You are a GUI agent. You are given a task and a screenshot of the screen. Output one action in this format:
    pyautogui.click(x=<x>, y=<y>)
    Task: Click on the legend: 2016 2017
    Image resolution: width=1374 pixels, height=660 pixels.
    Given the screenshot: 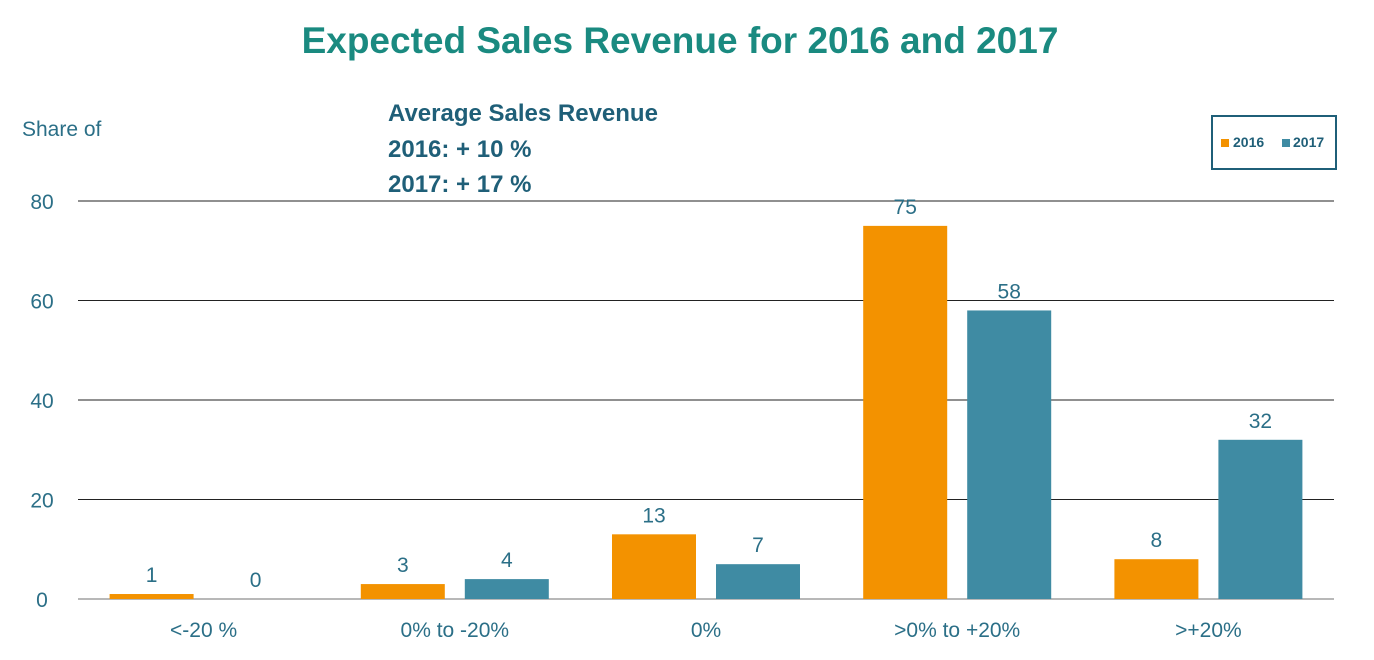 What is the action you would take?
    pyautogui.click(x=1274, y=142)
    